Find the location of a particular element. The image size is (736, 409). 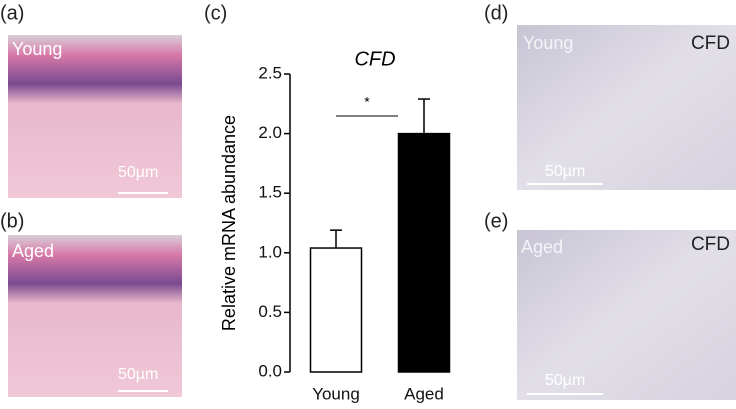

panel-label: (c) is located at coordinates (215, 13).